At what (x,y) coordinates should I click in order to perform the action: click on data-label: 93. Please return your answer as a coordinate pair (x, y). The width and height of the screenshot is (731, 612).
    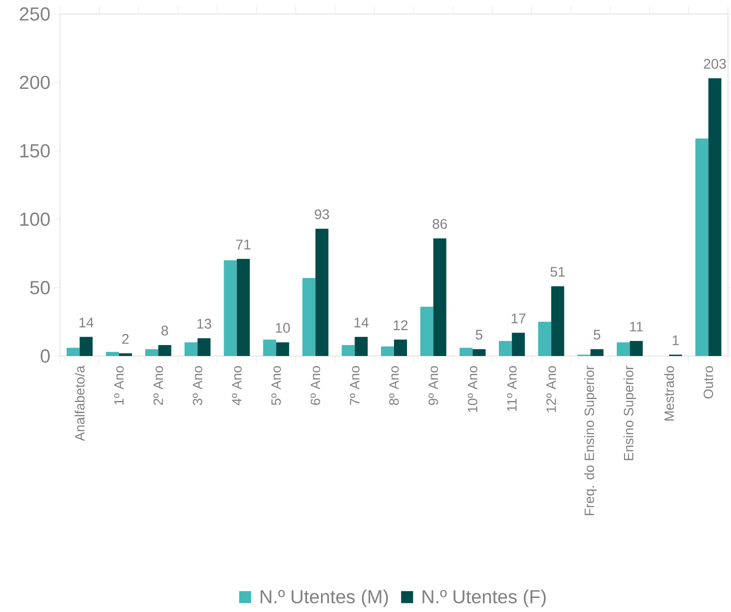
    Looking at the image, I should click on (322, 214).